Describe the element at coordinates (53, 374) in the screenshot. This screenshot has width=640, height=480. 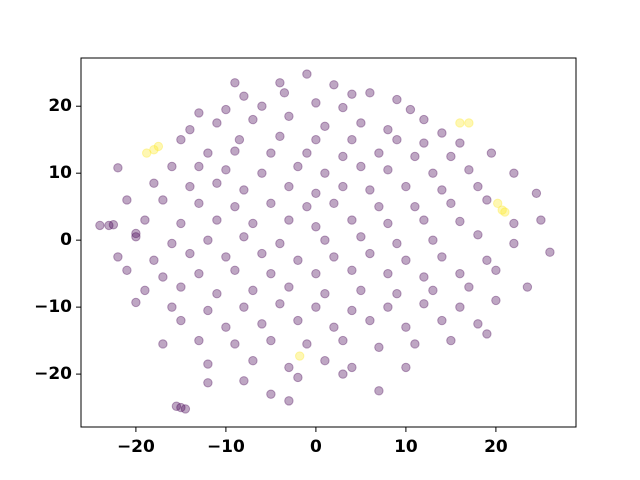
I see `y-tick-label: −20` at that location.